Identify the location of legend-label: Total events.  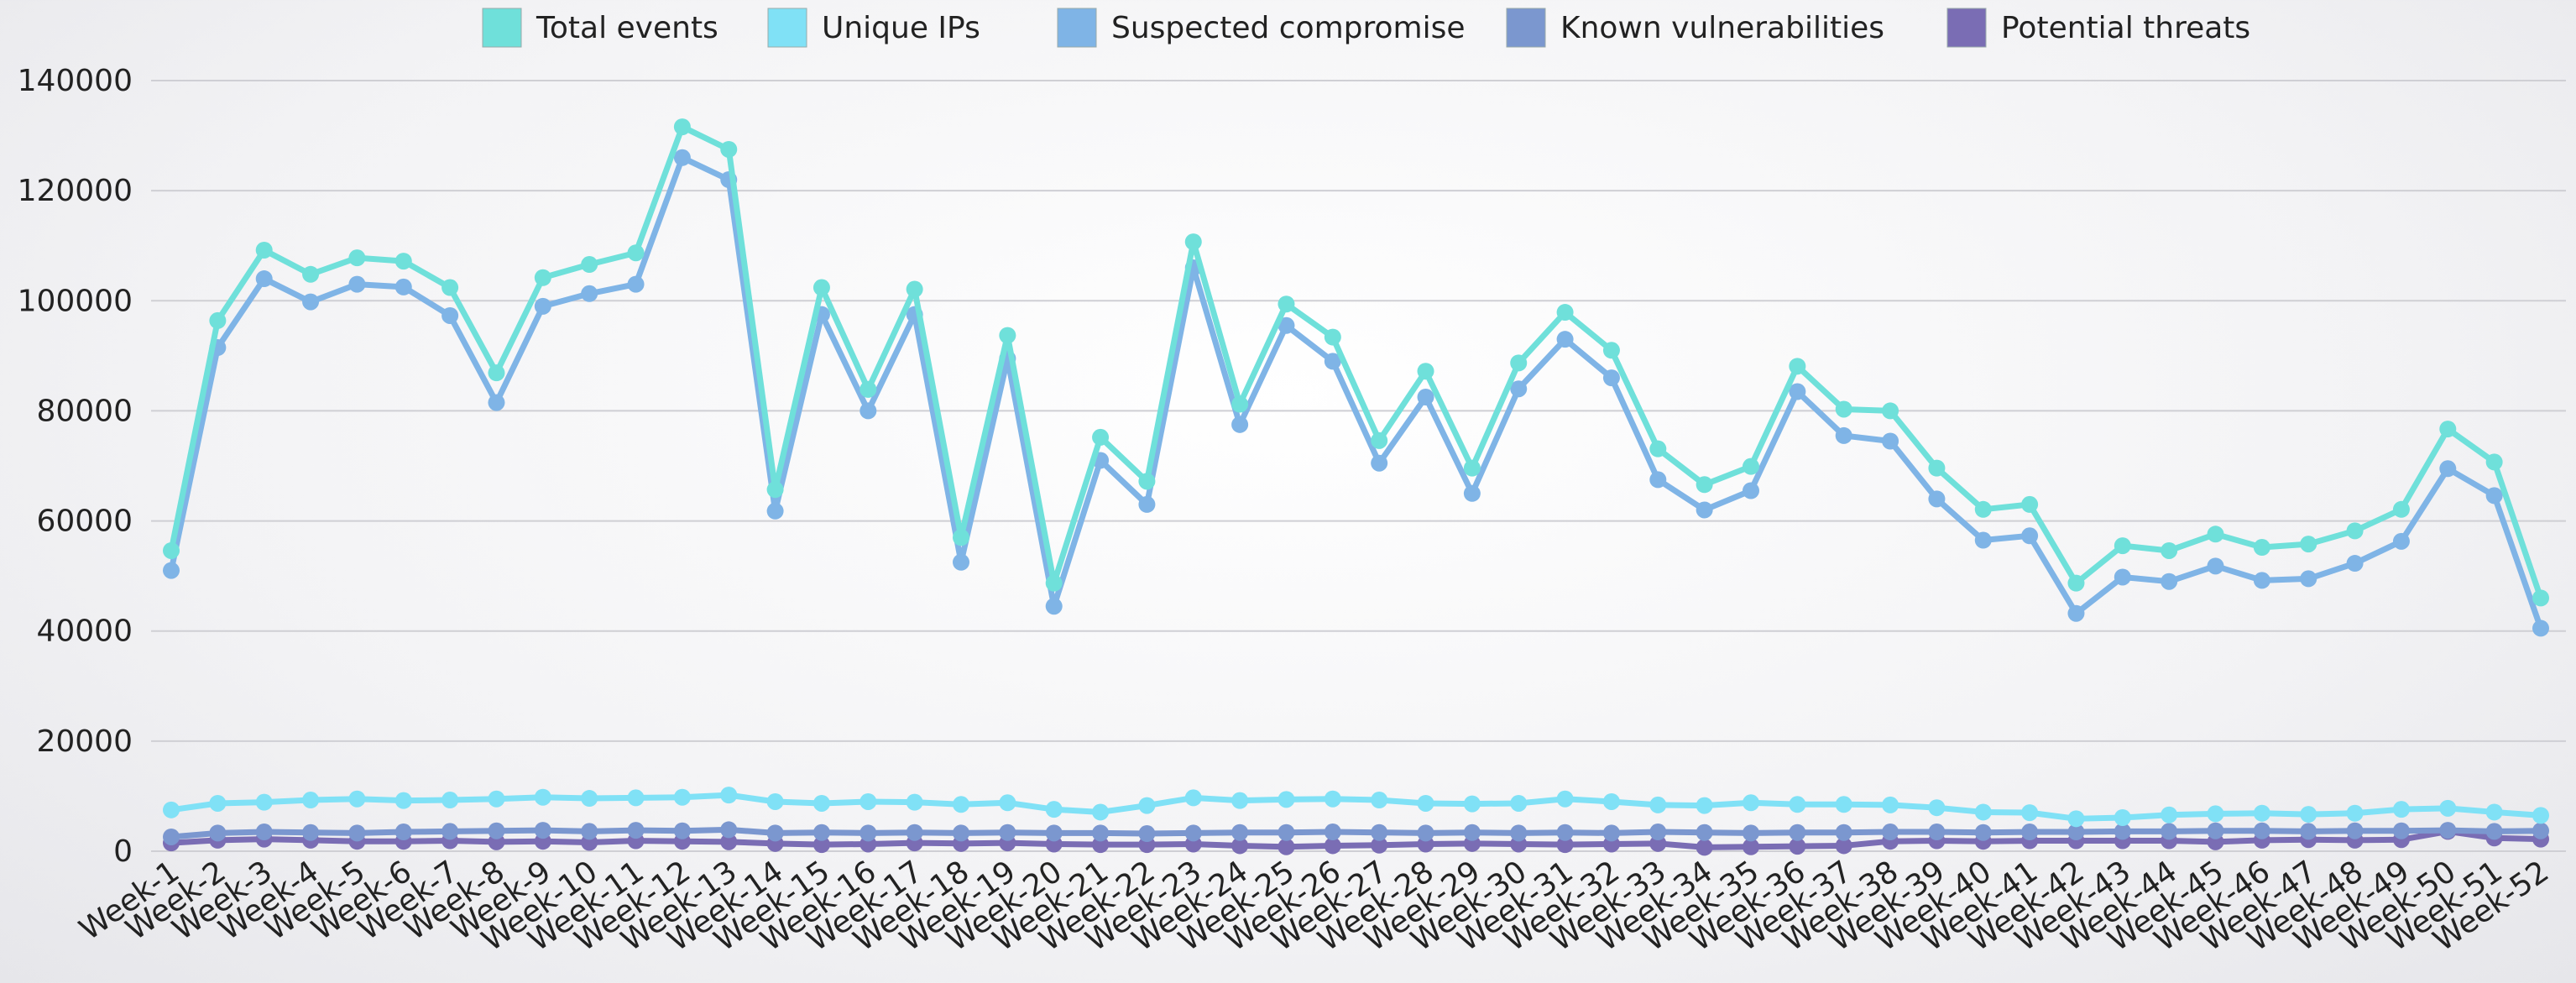
(627, 28).